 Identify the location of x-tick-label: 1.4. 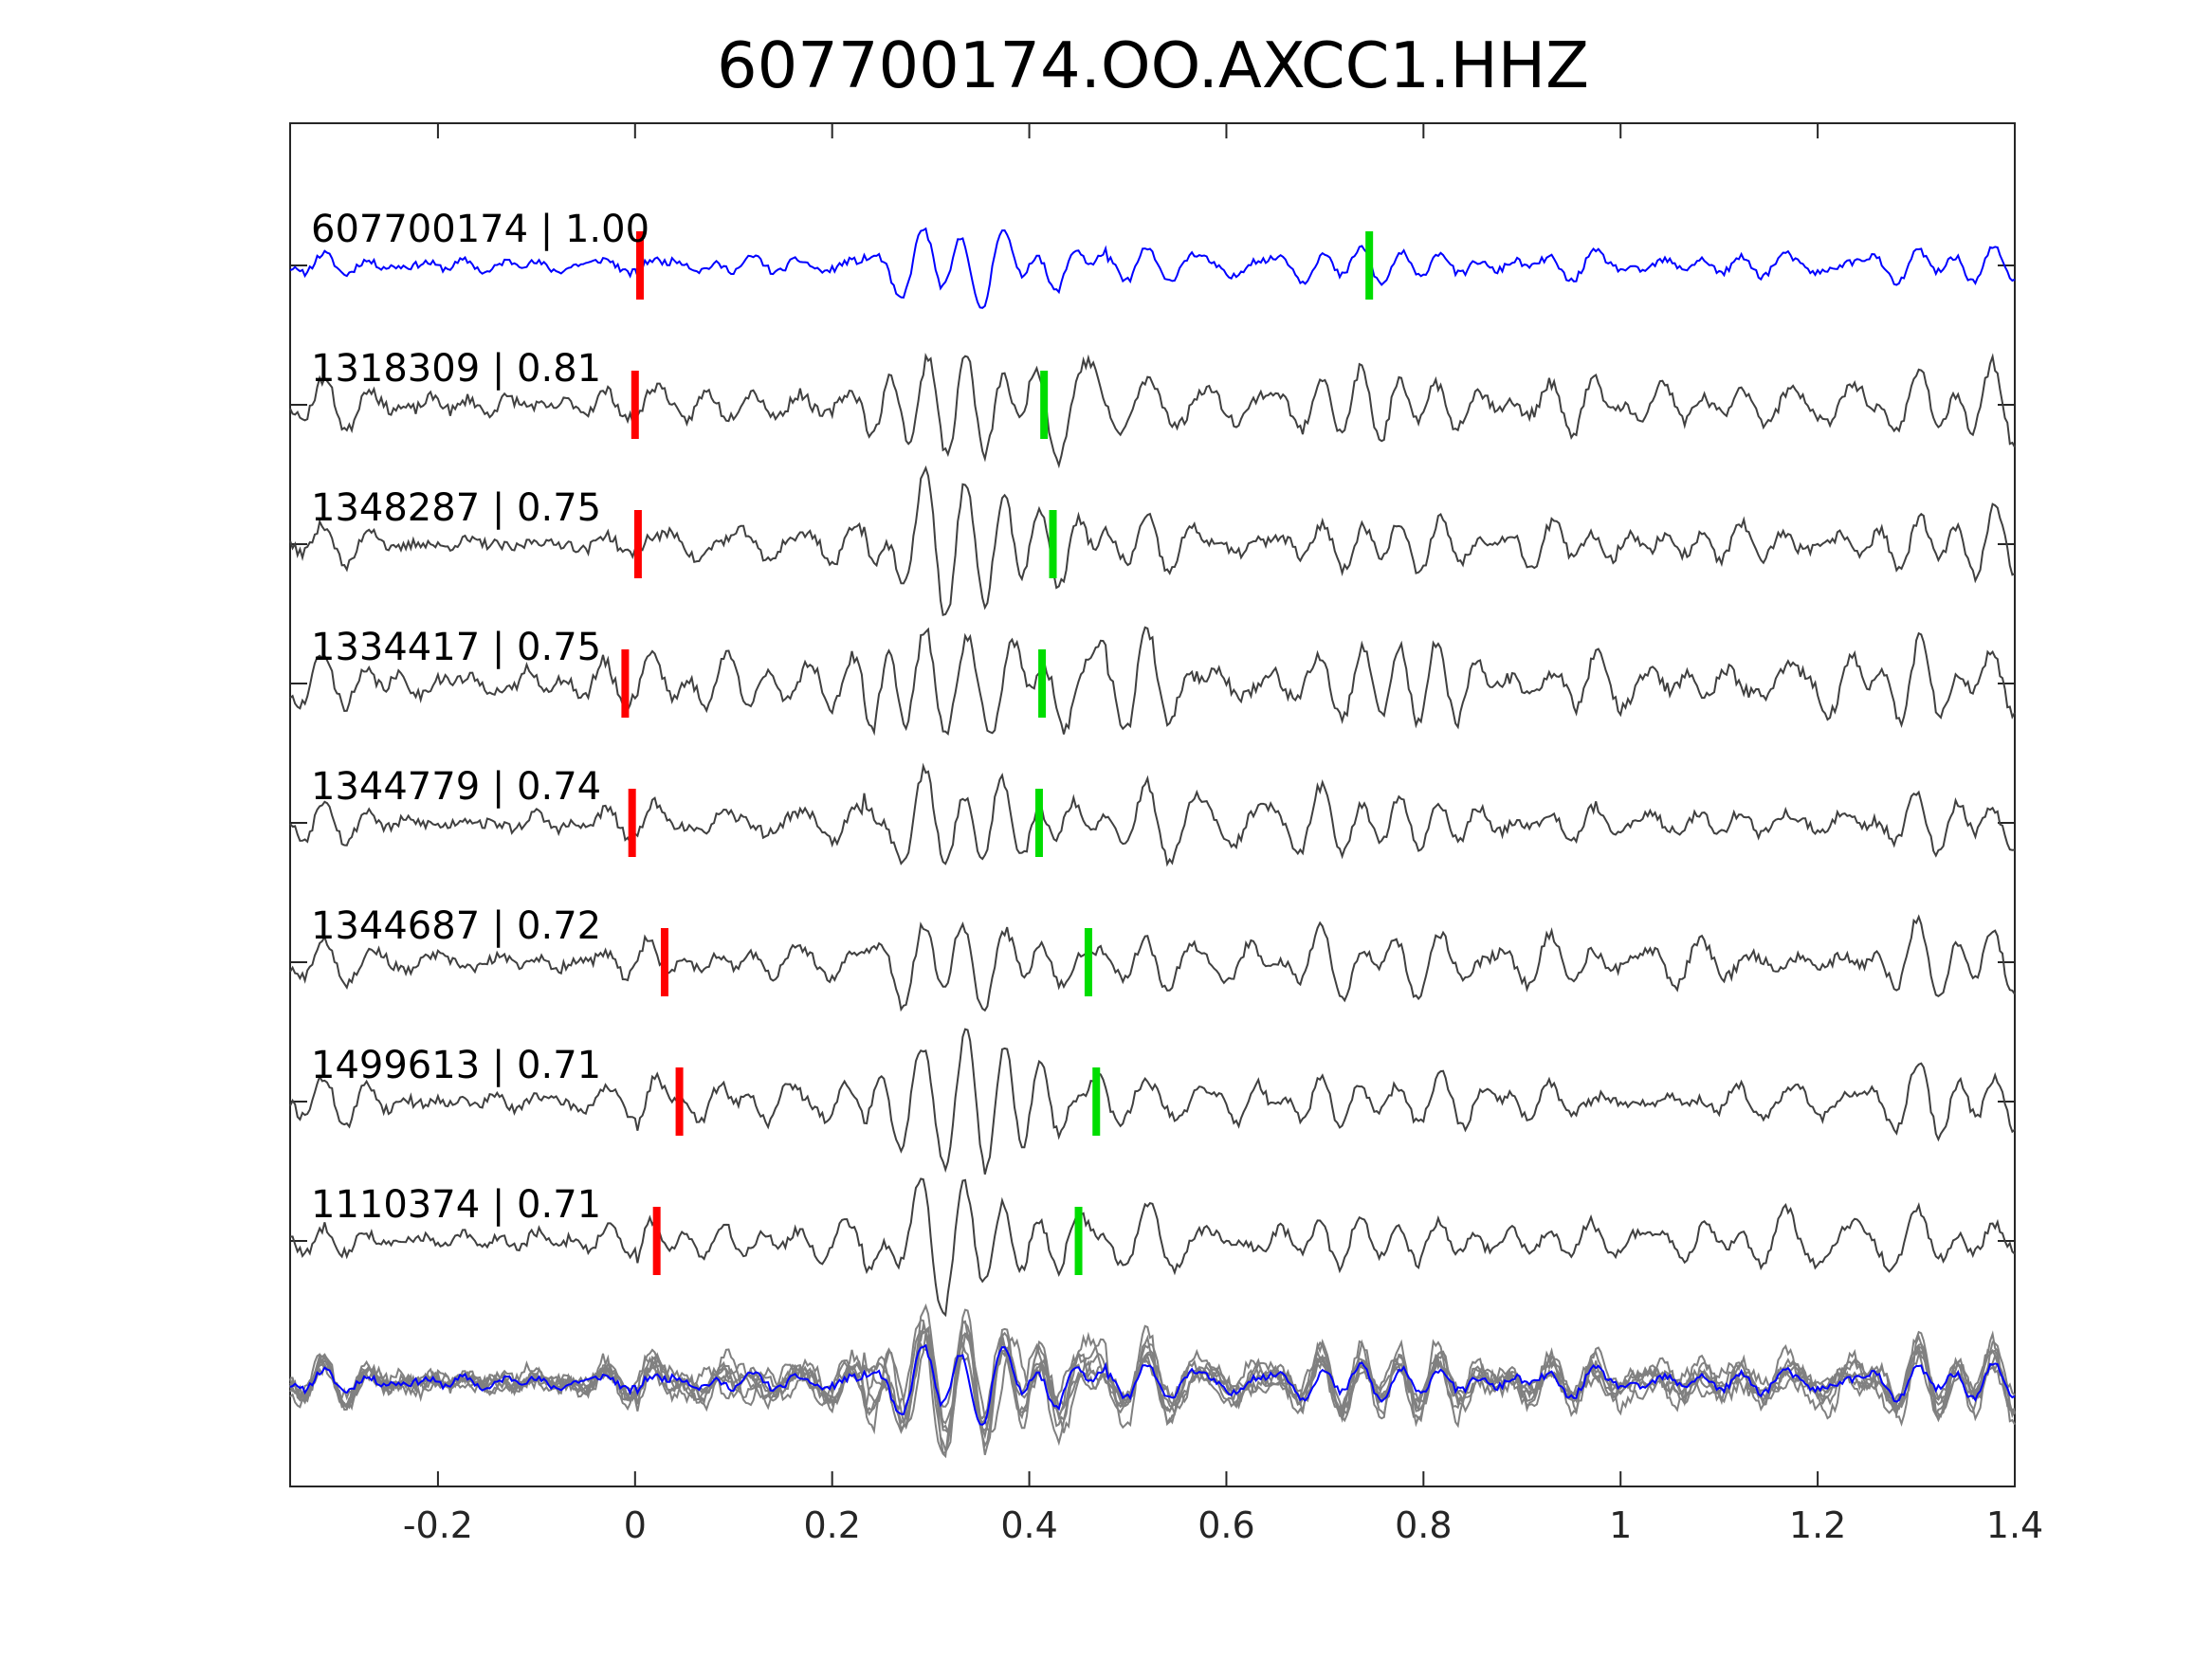
(2014, 1525).